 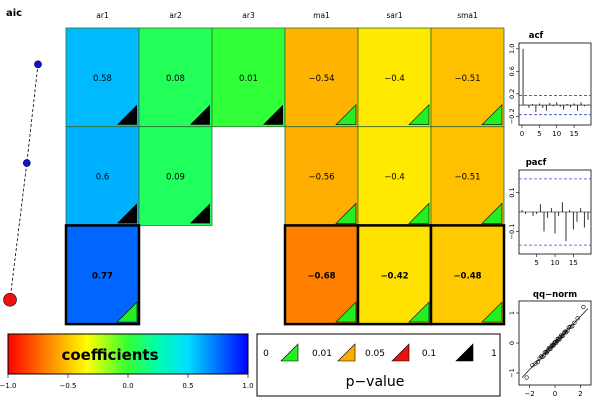 I want to click on coefficient-value-label: 0.08, so click(x=175, y=79).